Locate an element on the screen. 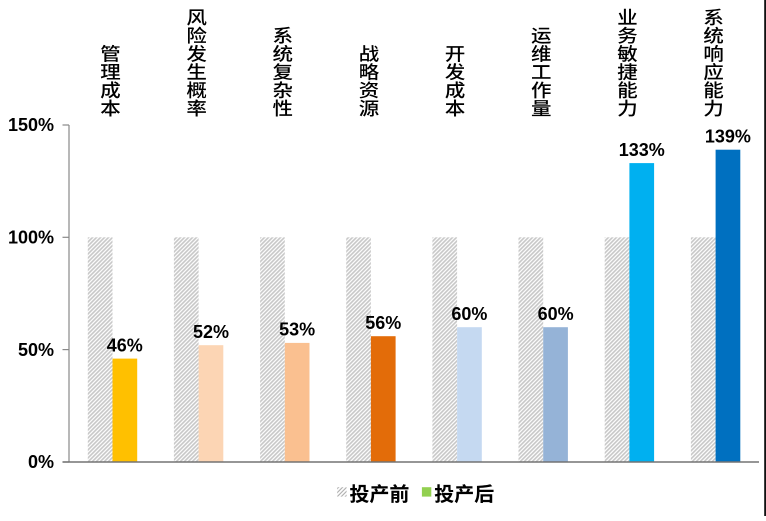 Image resolution: width=766 pixels, height=521 pixels. svg-text: 133% is located at coordinates (642, 150).